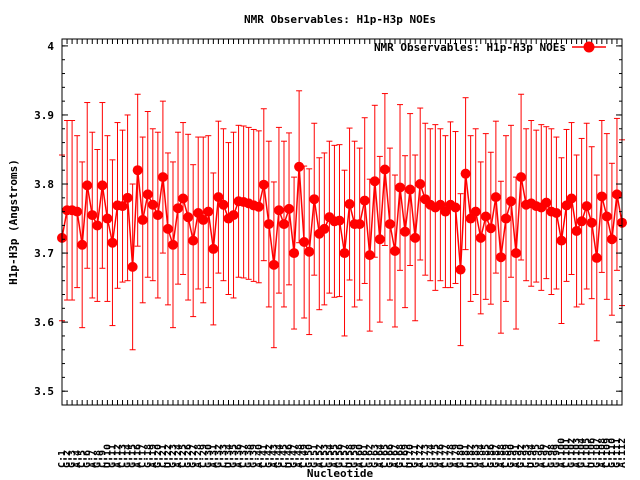  Describe the element at coordinates (13, 222) in the screenshot. I see `y-axis-label: H1p-H3p (Angstroms)` at that location.